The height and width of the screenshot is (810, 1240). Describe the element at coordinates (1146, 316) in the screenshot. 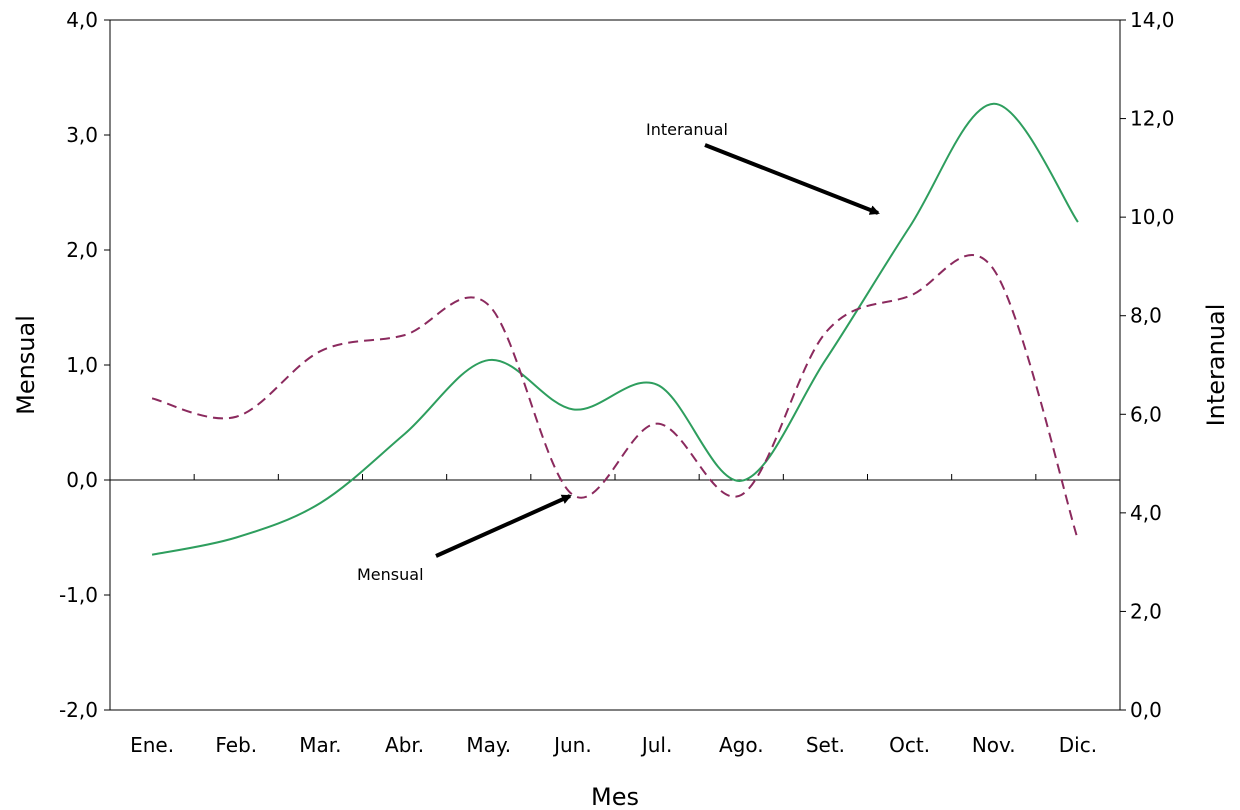

I see `y-right-tick-label: 8,0` at that location.